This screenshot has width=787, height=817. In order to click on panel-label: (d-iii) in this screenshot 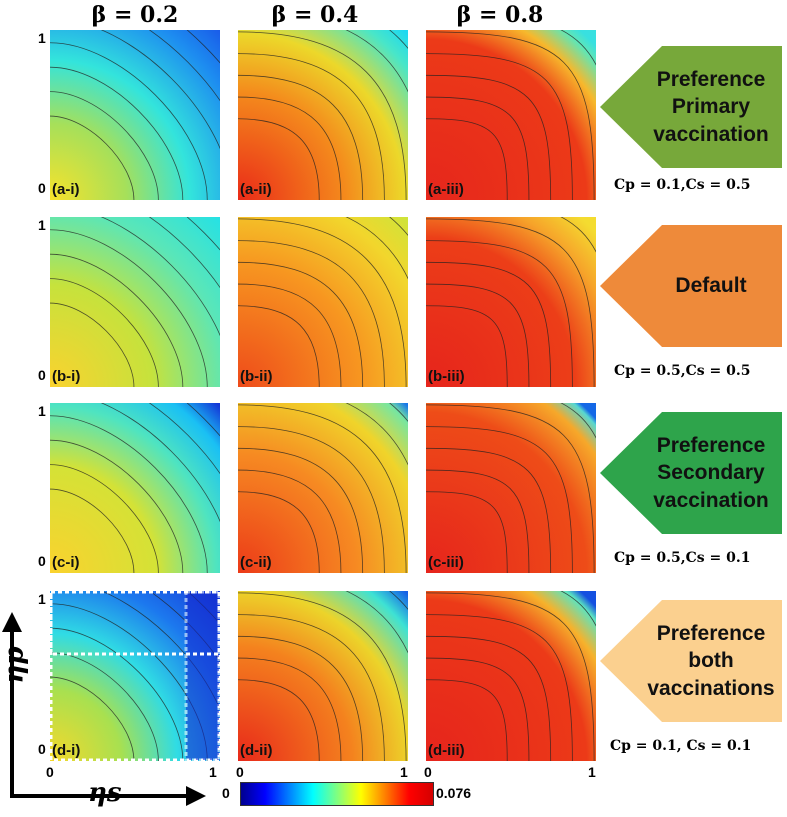, I will do `click(446, 750)`.